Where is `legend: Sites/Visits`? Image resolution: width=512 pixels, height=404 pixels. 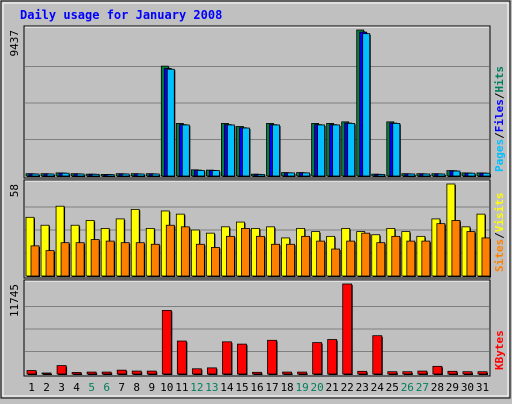
legend: Sites/Visits is located at coordinates (499, 233).